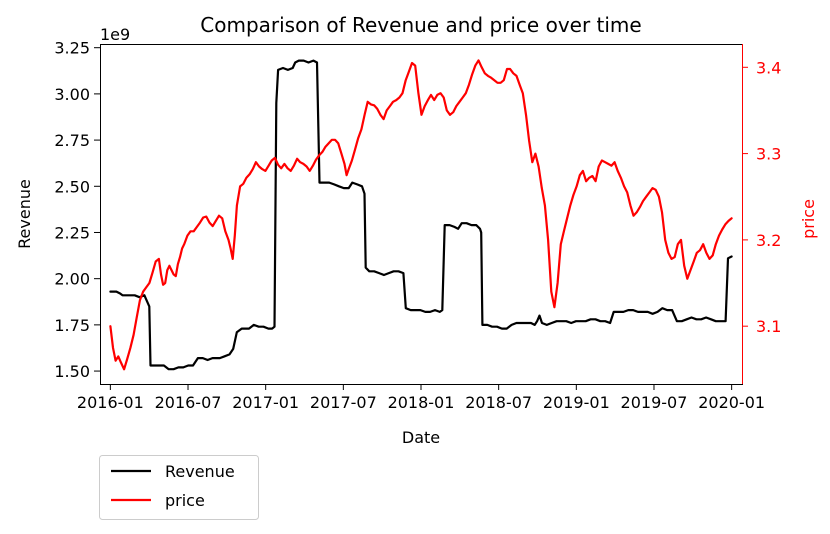 Image resolution: width=830 pixels, height=534 pixels. What do you see at coordinates (72, 140) in the screenshot?
I see `y-left-tick-label: 2.75` at bounding box center [72, 140].